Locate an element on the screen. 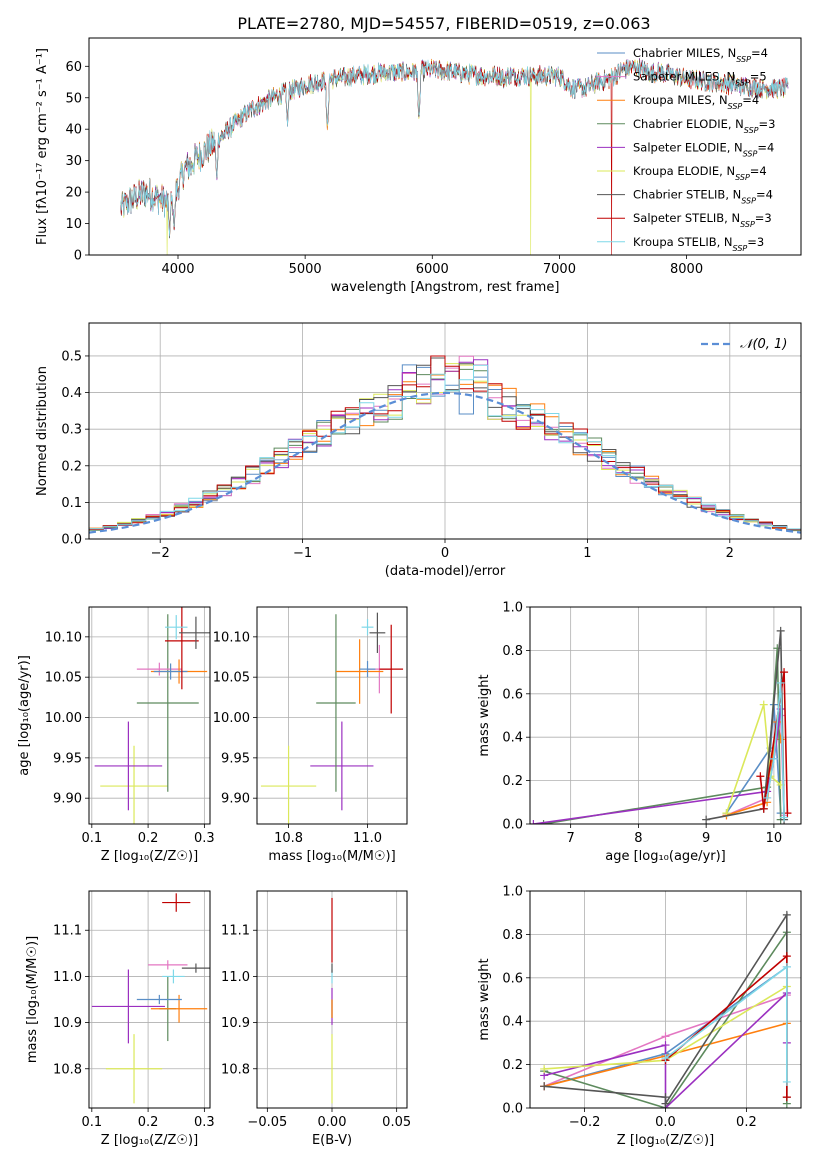  legend-entry: Salpeter STELIB, NSSP=3 is located at coordinates (702, 220).